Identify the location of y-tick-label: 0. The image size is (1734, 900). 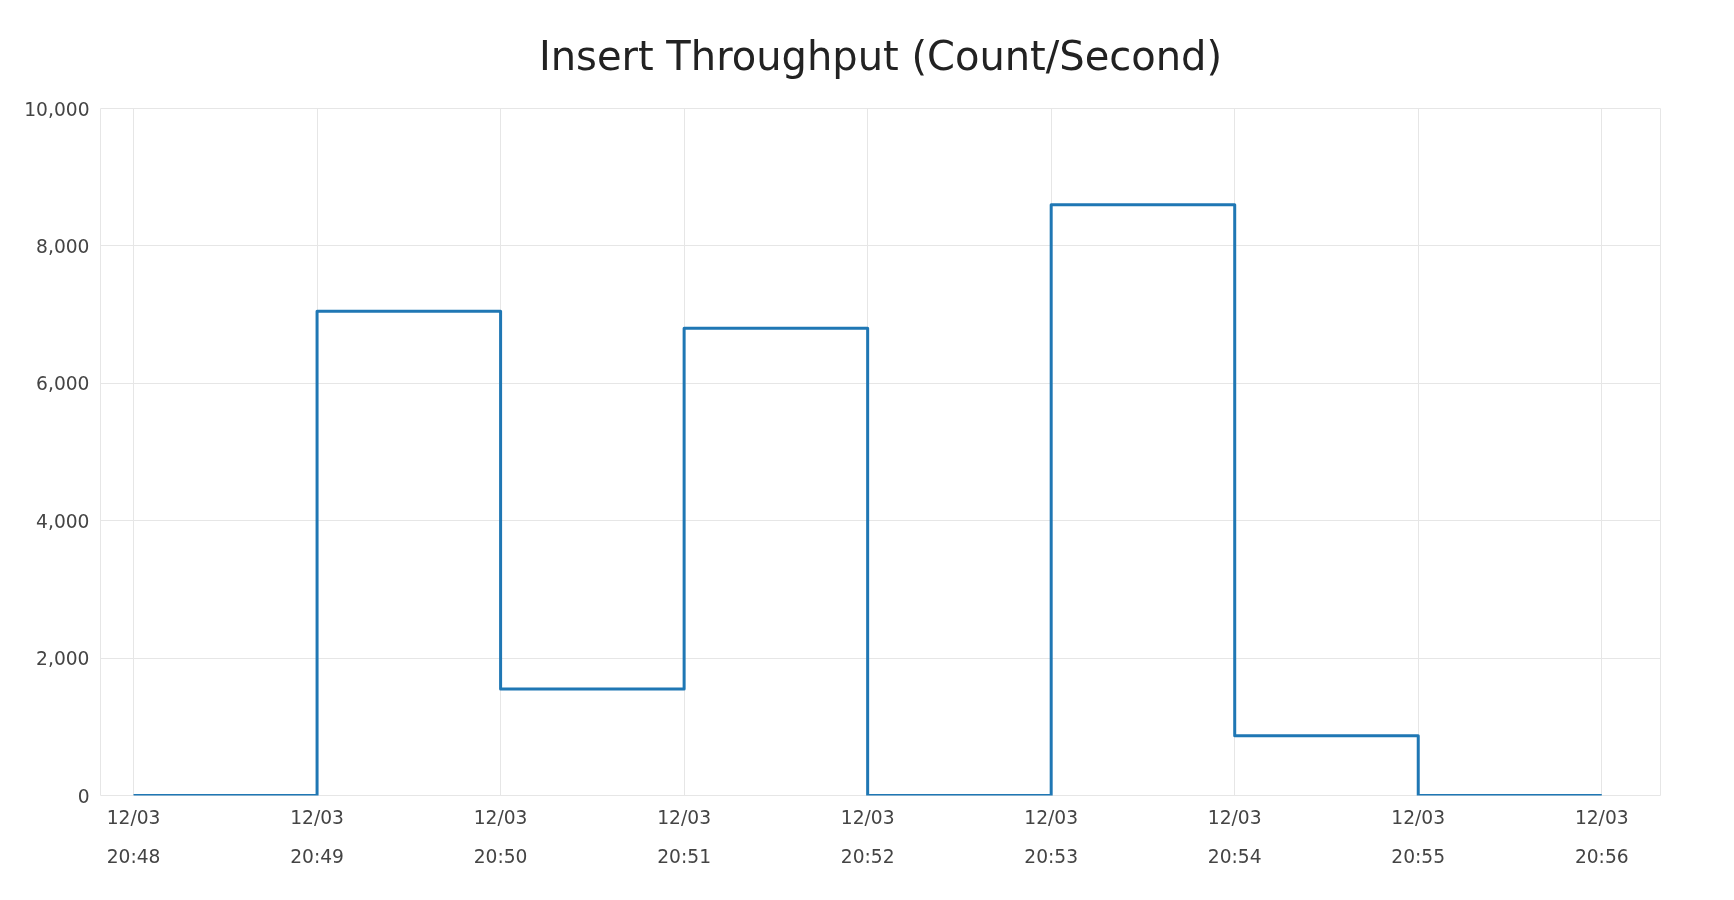
(83, 796).